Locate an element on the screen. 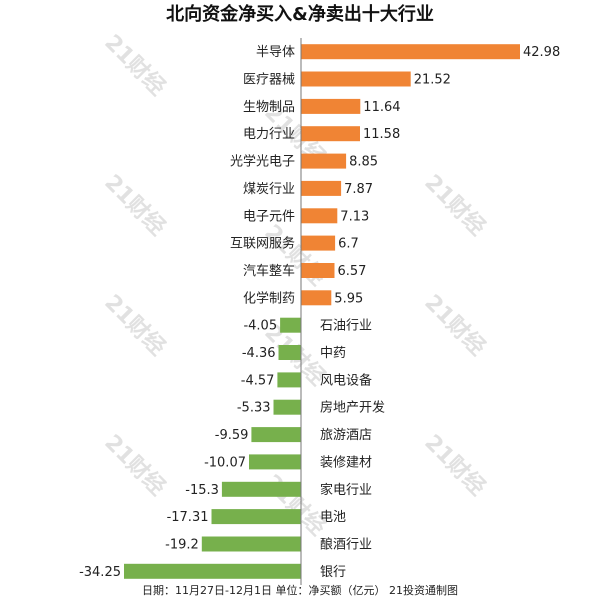 Image resolution: width=600 pixels, height=600 pixels. value-label: -4.05 is located at coordinates (260, 326).